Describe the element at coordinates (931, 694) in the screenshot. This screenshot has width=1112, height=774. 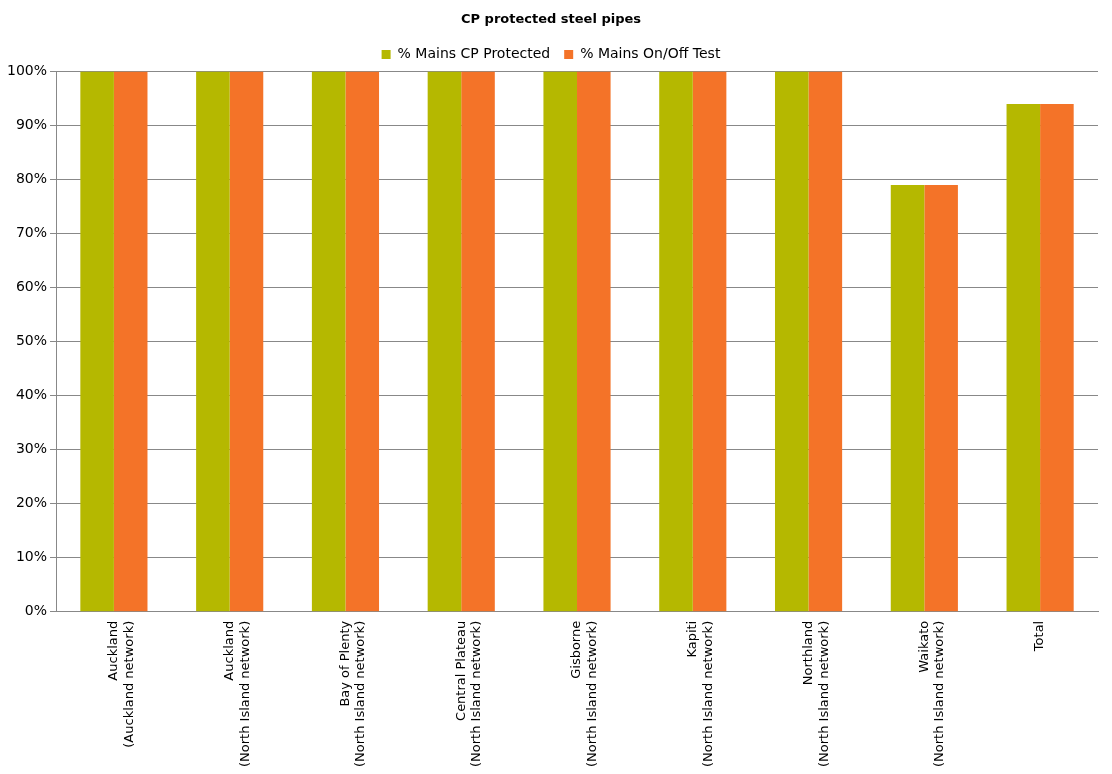
I see `x-tick-label: Waikato (North Island network)` at that location.